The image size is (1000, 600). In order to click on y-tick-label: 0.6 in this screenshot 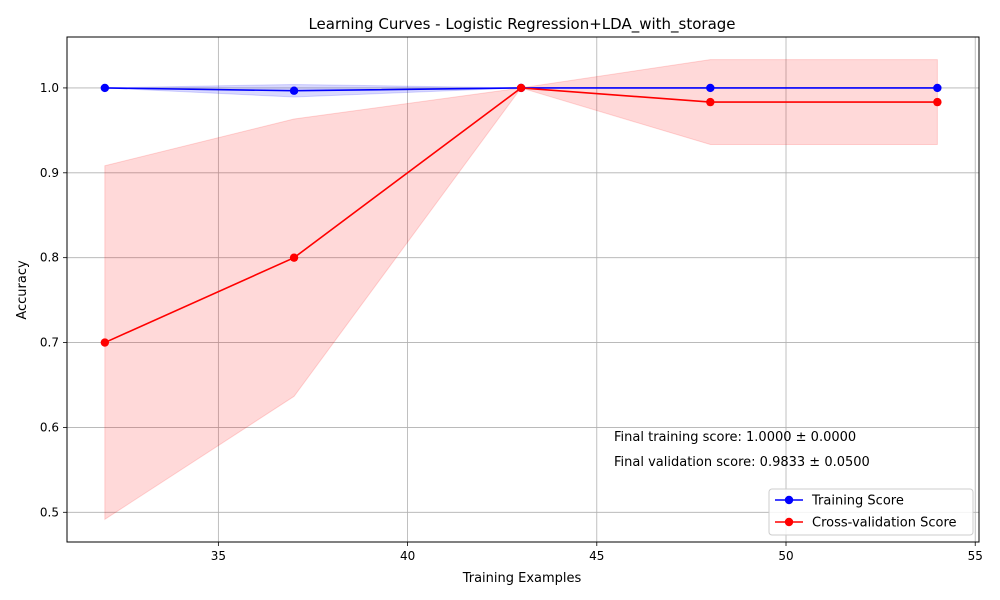, I will do `click(49, 427)`.